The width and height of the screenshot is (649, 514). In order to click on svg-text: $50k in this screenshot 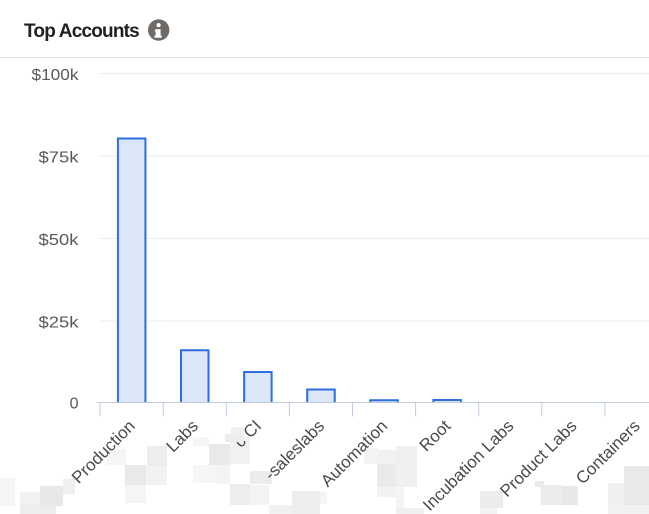, I will do `click(59, 240)`.